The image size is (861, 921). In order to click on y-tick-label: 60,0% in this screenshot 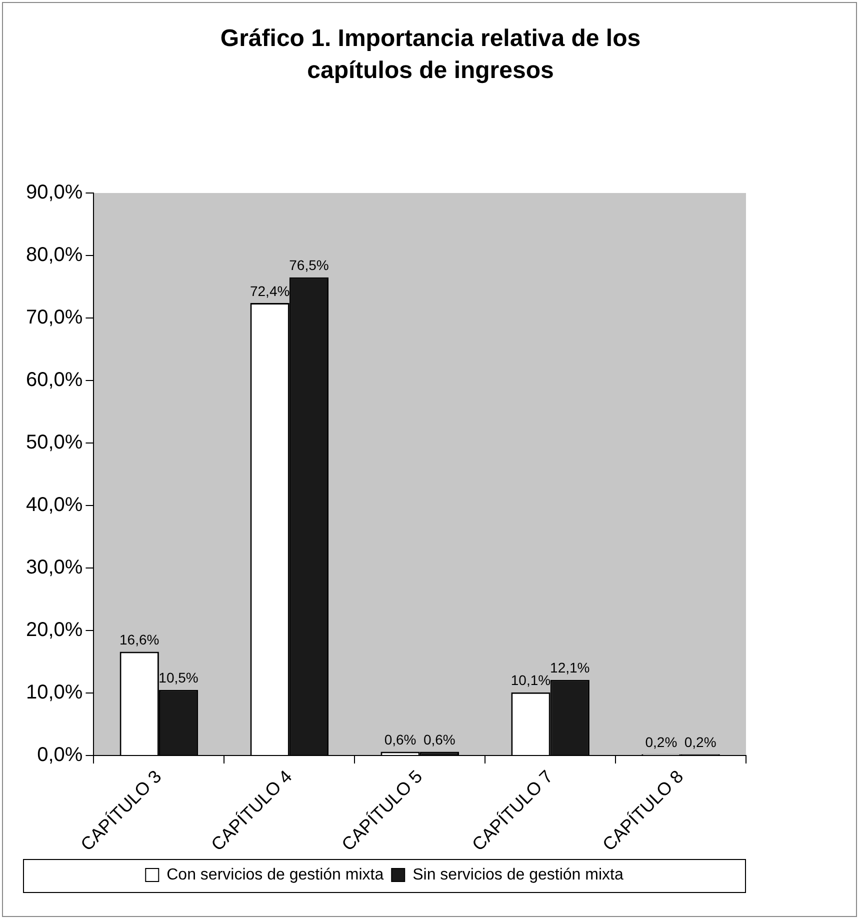, I will do `click(54, 380)`.